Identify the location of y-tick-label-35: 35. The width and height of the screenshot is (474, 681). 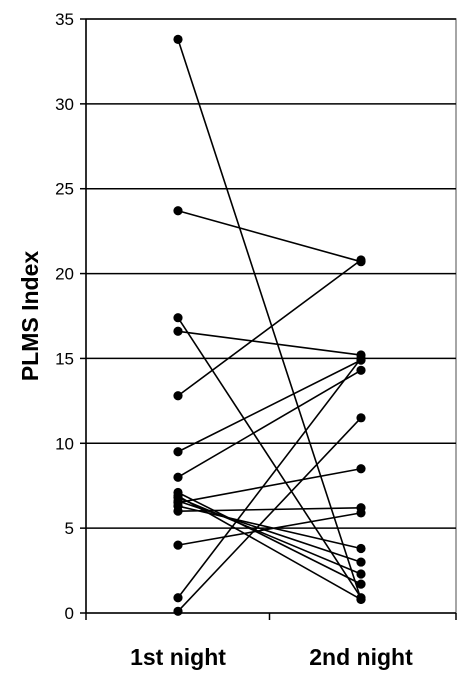
(64, 19).